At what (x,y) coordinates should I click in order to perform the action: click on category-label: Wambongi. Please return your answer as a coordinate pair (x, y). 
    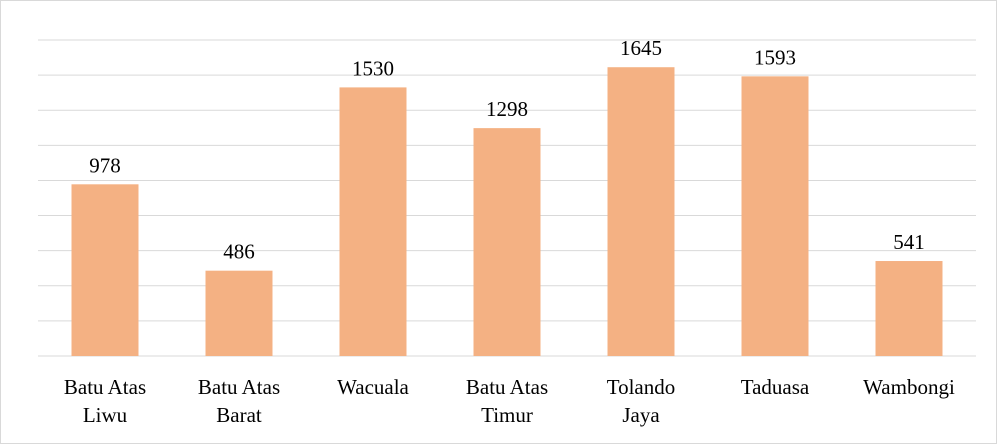
    Looking at the image, I should click on (909, 387).